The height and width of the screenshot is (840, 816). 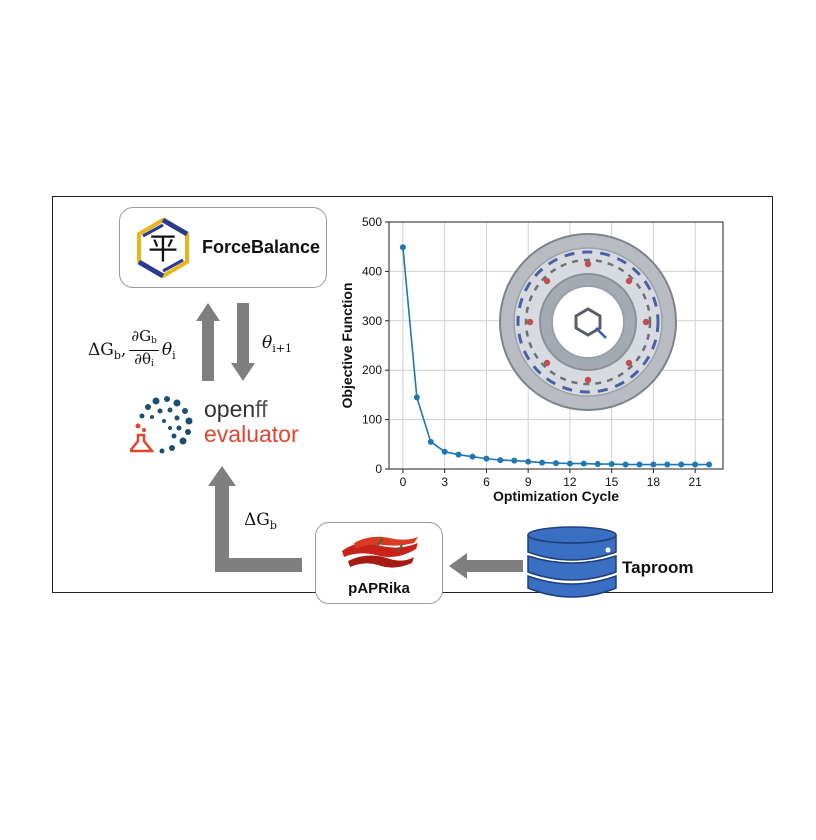 I want to click on x-tick-label: 12, so click(x=570, y=482).